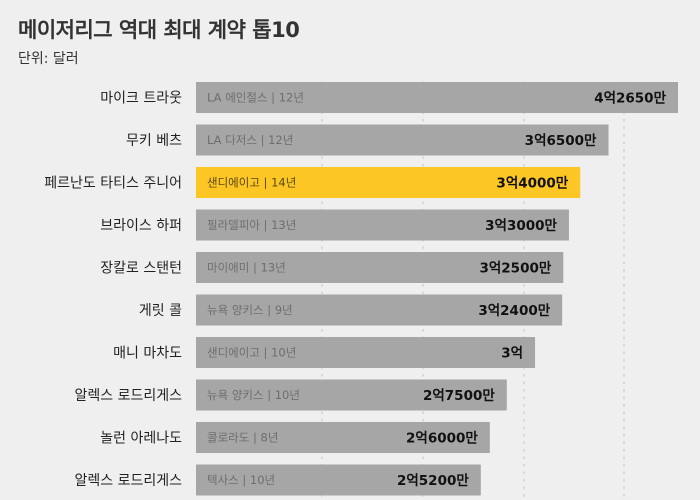 The image size is (700, 500). Describe the element at coordinates (160, 311) in the screenshot. I see `category-label: 게릿 콜` at that location.